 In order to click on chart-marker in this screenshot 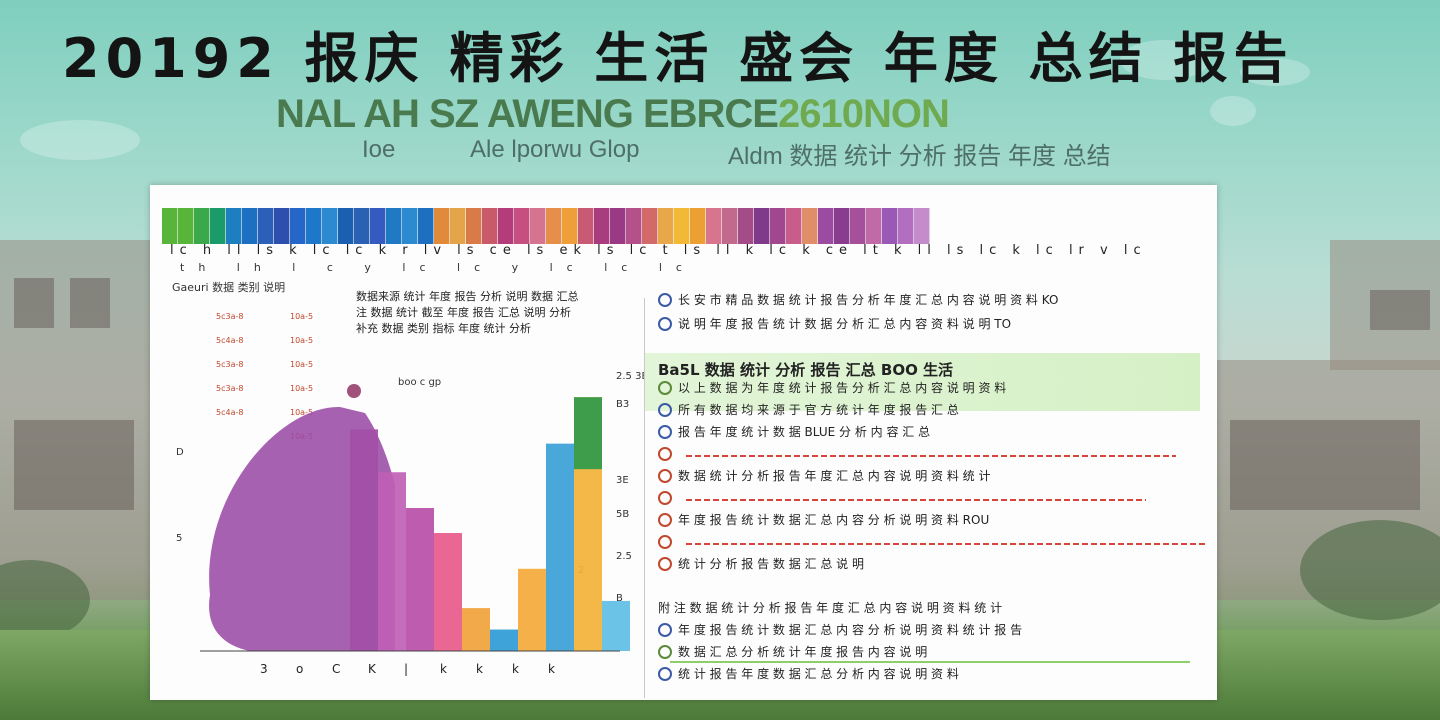, I will do `click(354, 391)`.